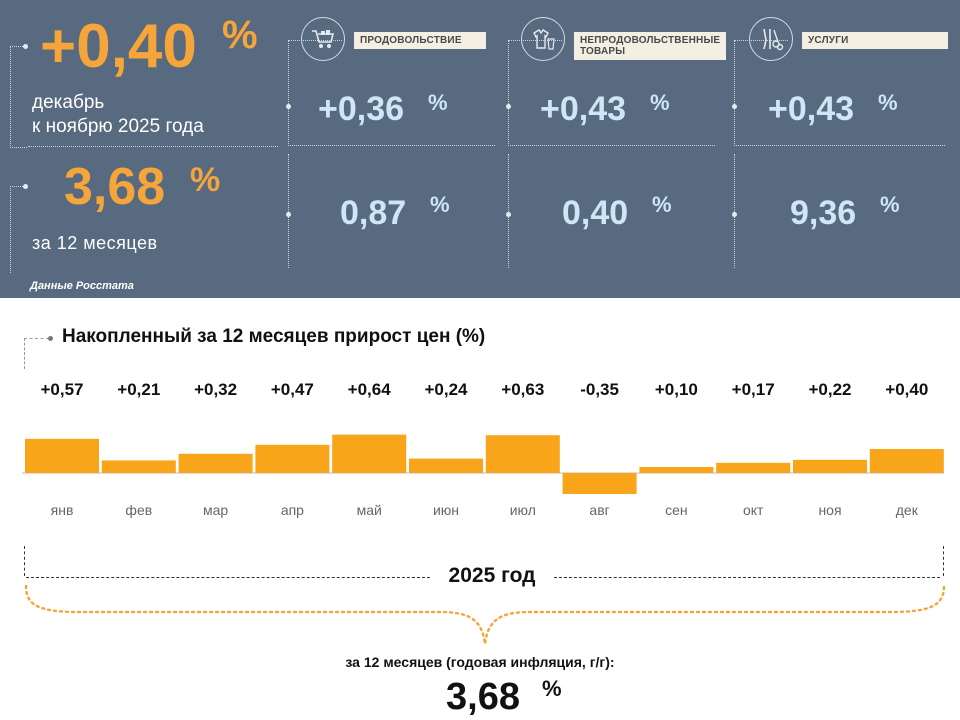  I want to click on category-annual-value: 9,36, so click(823, 213).